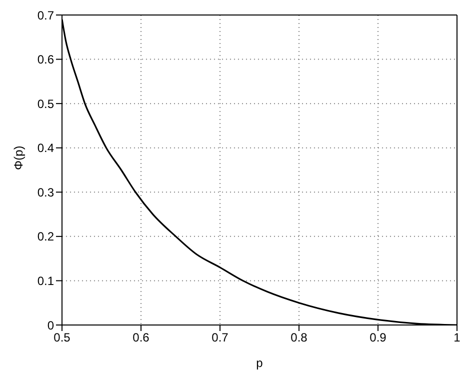 The height and width of the screenshot is (381, 474). I want to click on y-axis-title: Φ(p), so click(18, 158).